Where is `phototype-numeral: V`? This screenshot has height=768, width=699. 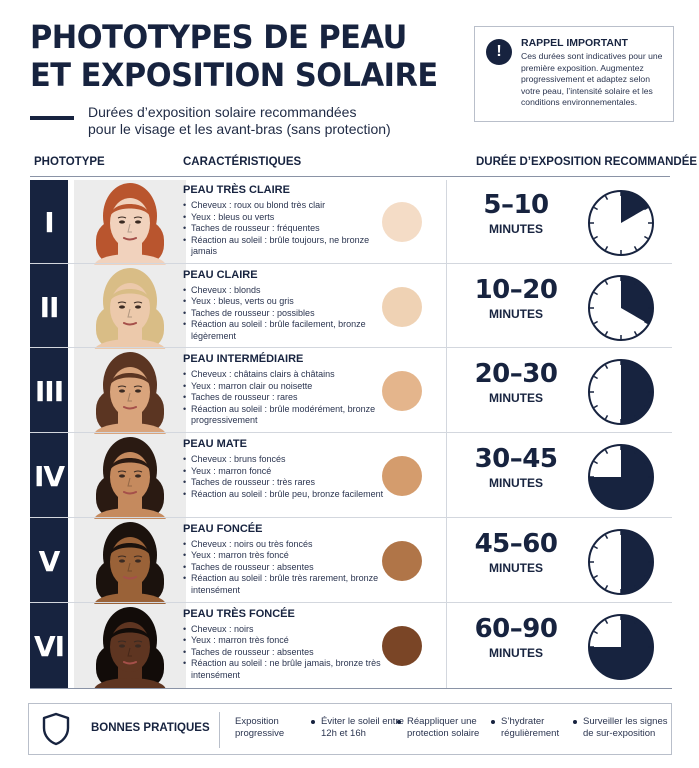
phototype-numeral: V is located at coordinates (49, 561).